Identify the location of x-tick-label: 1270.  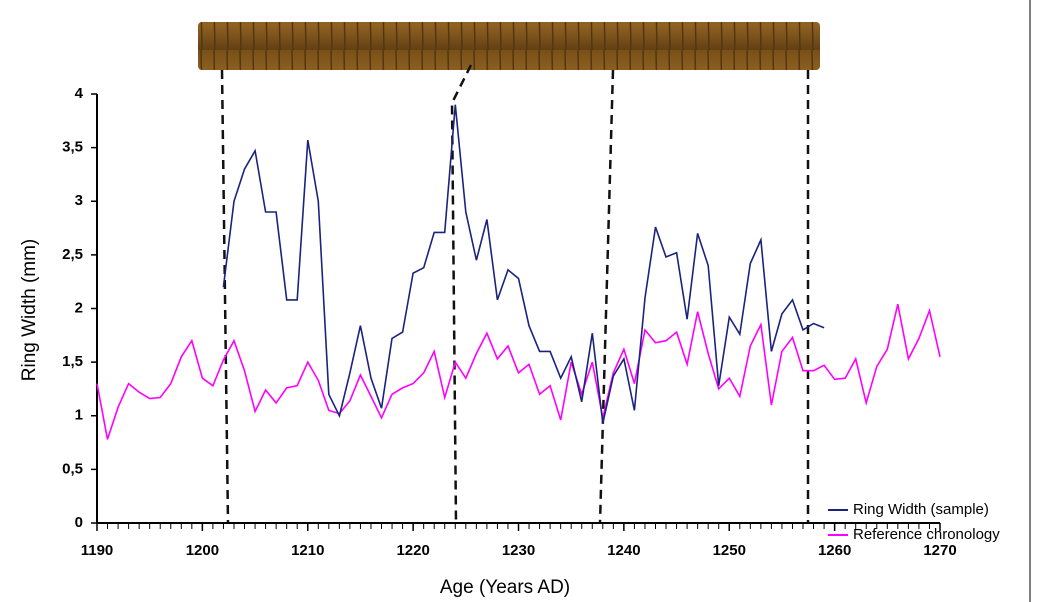
(939, 550).